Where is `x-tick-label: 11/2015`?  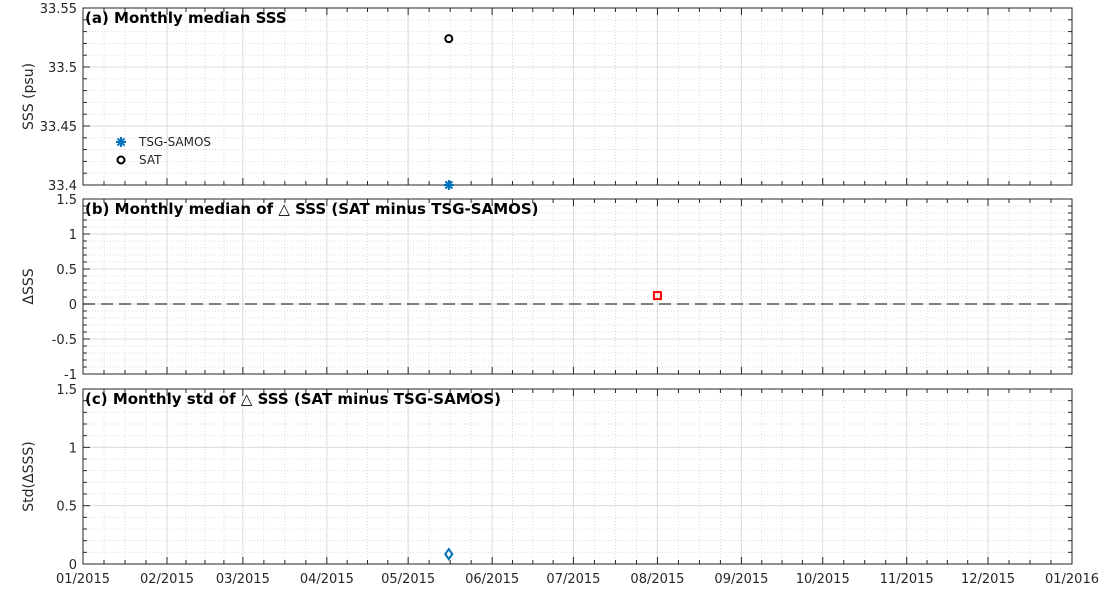
x-tick-label: 11/2015 is located at coordinates (907, 579).